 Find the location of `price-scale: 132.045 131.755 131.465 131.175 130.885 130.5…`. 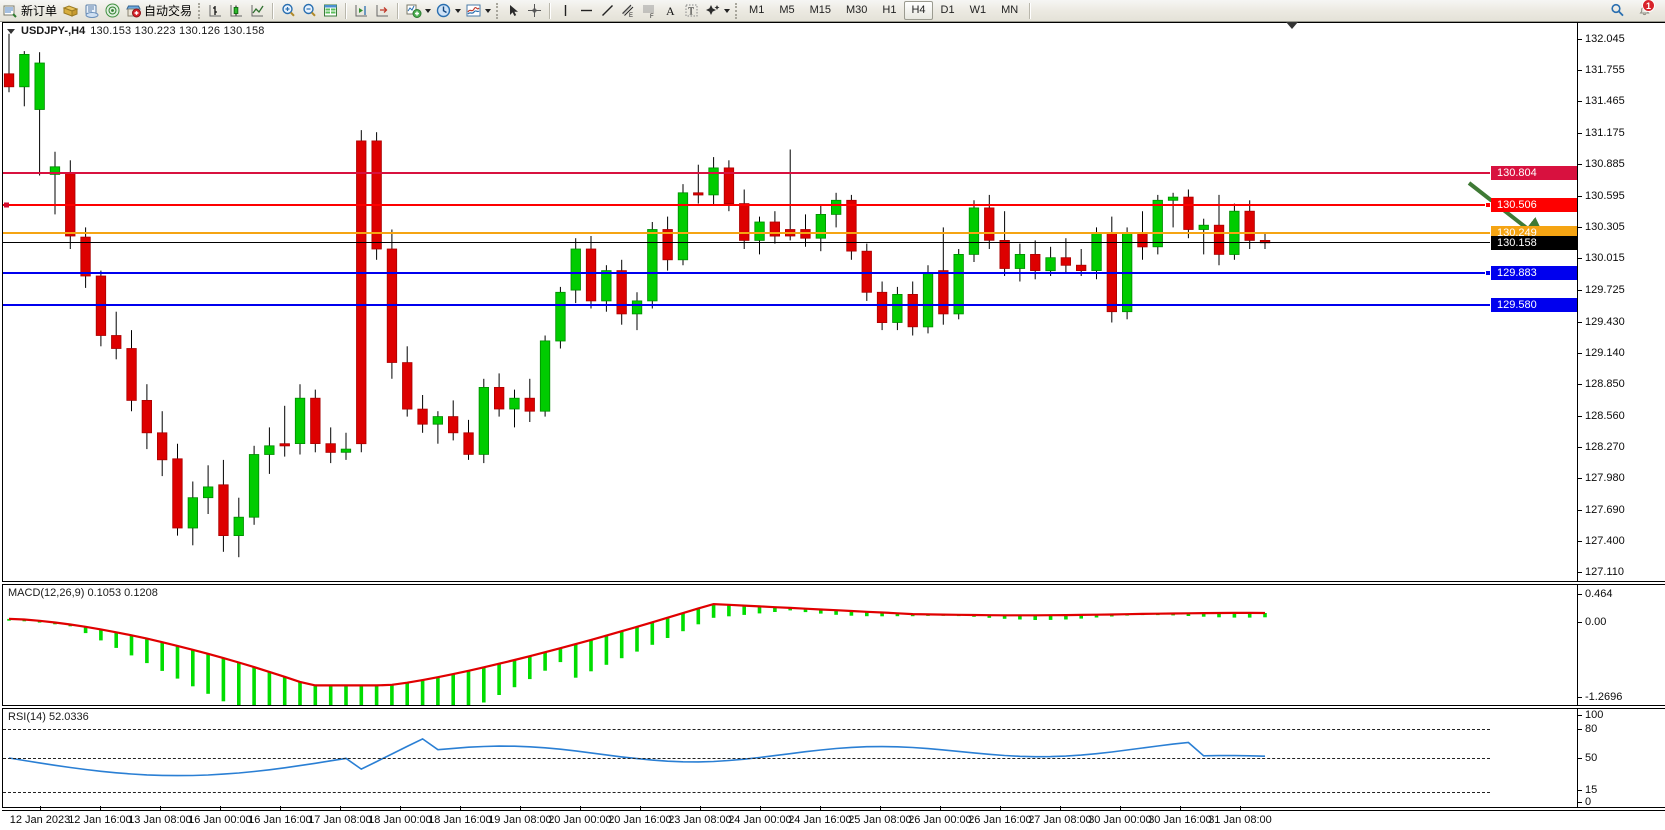

price-scale: 132.045 131.755 131.465 131.175 130.885 130.5… is located at coordinates (1621, 302).